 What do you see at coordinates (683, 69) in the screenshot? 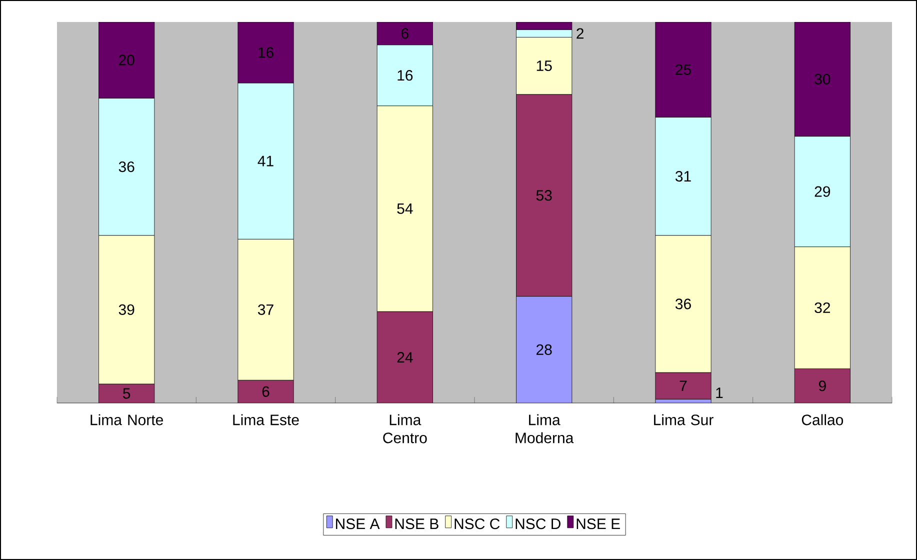
I see `data-label: 25` at bounding box center [683, 69].